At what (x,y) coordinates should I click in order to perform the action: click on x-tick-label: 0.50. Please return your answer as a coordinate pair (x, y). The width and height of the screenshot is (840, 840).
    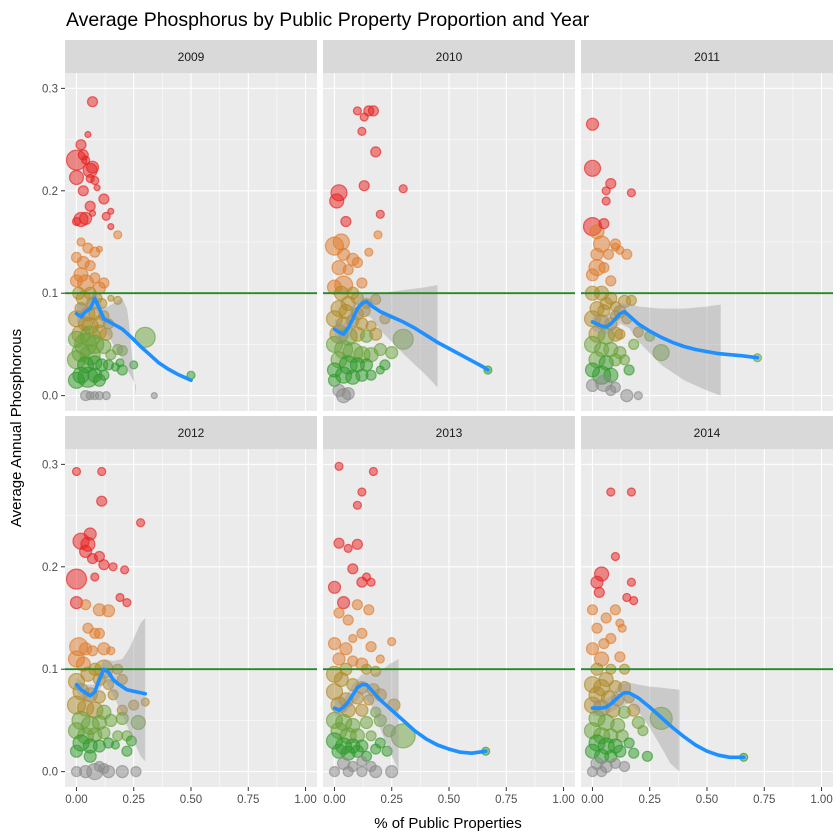
    Looking at the image, I should click on (449, 800).